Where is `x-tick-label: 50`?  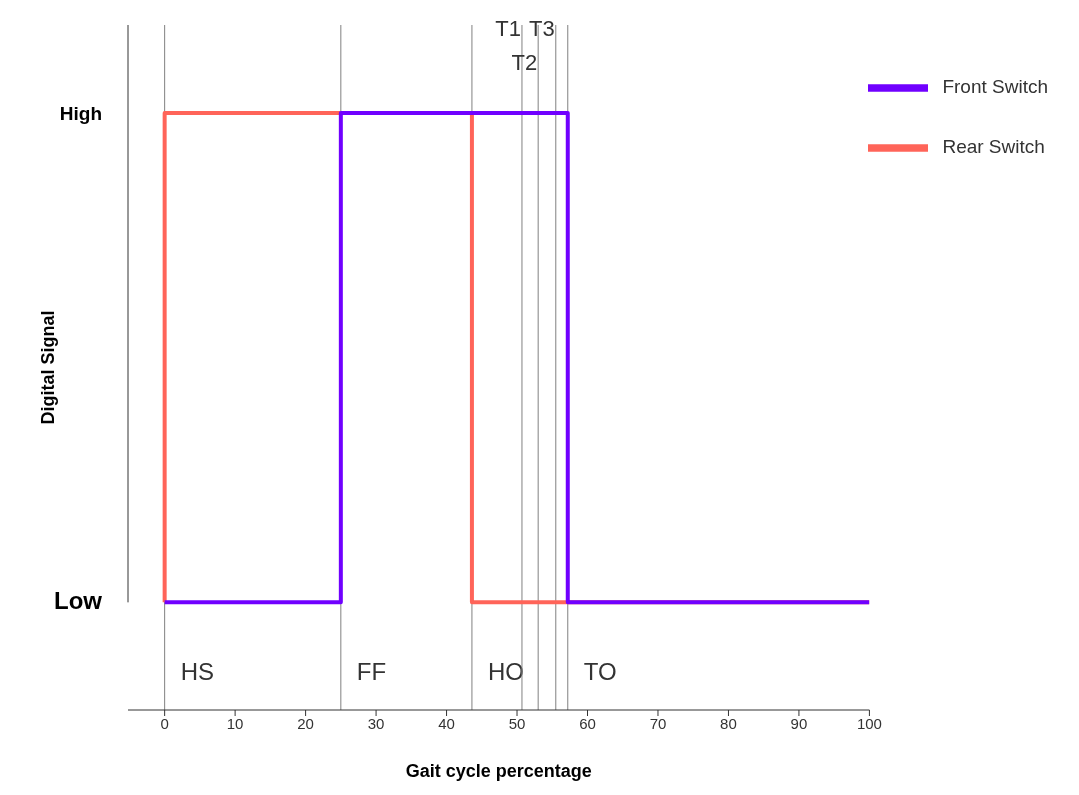 x-tick-label: 50 is located at coordinates (517, 723).